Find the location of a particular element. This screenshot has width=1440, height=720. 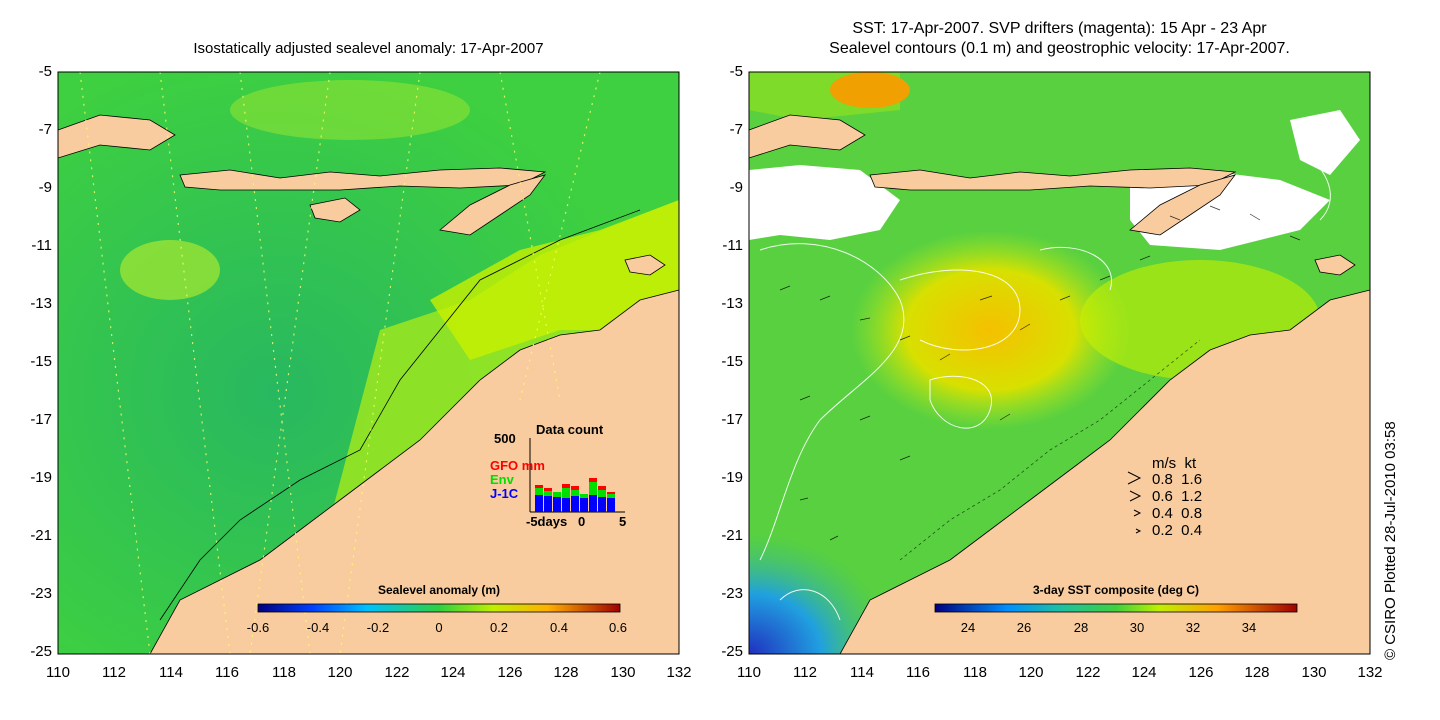

left-x-tick: 132 is located at coordinates (679, 672).